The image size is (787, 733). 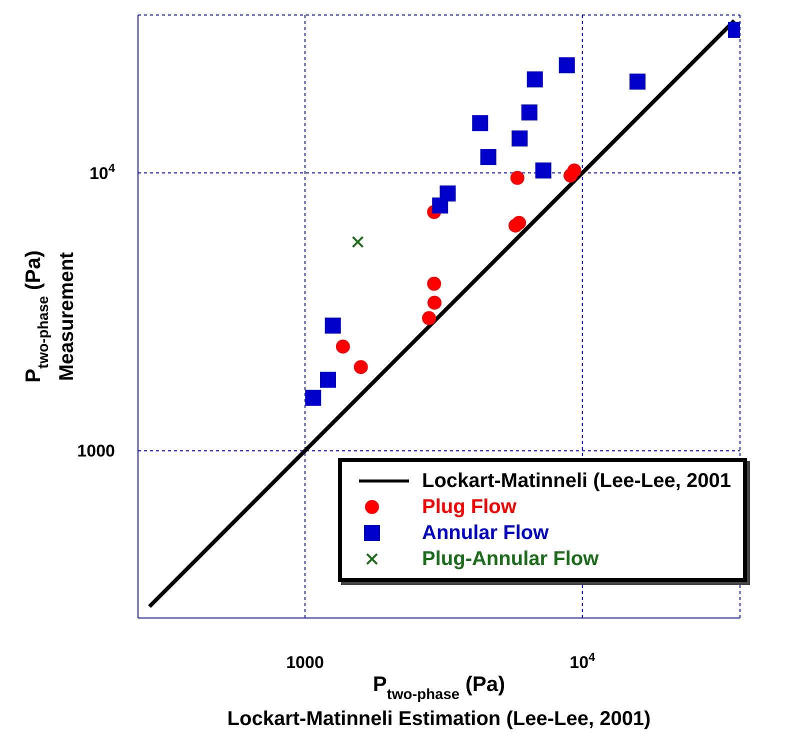 I want to click on legend-label: Plug Flow, so click(x=469, y=507).